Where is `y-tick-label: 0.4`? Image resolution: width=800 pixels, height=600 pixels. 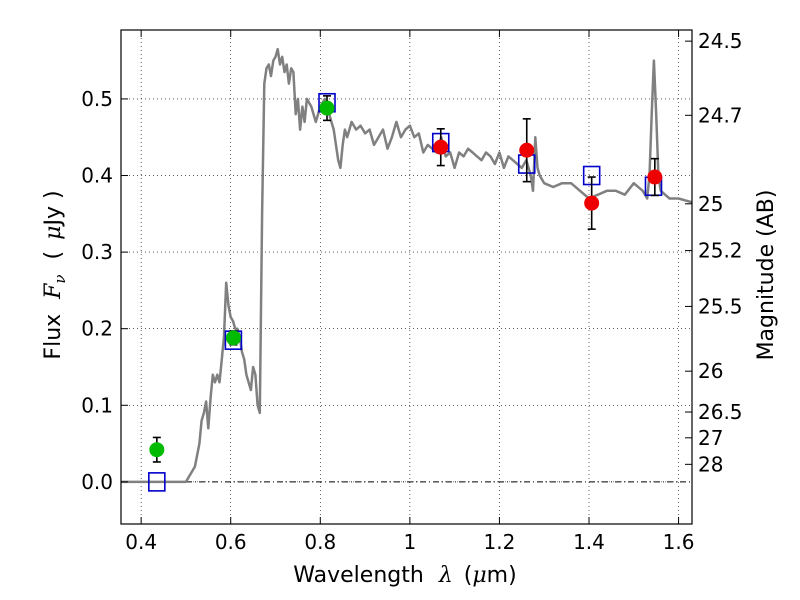
y-tick-label: 0.4 is located at coordinates (97, 176).